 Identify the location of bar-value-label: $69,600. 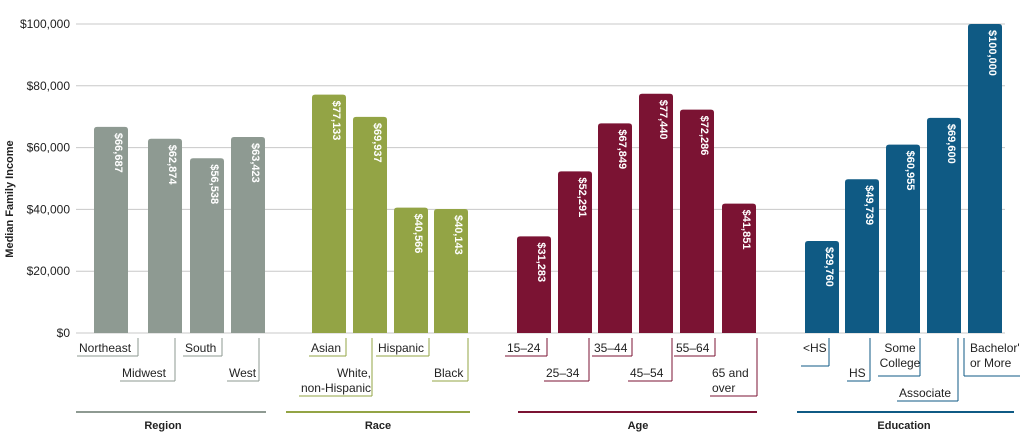
(951, 144).